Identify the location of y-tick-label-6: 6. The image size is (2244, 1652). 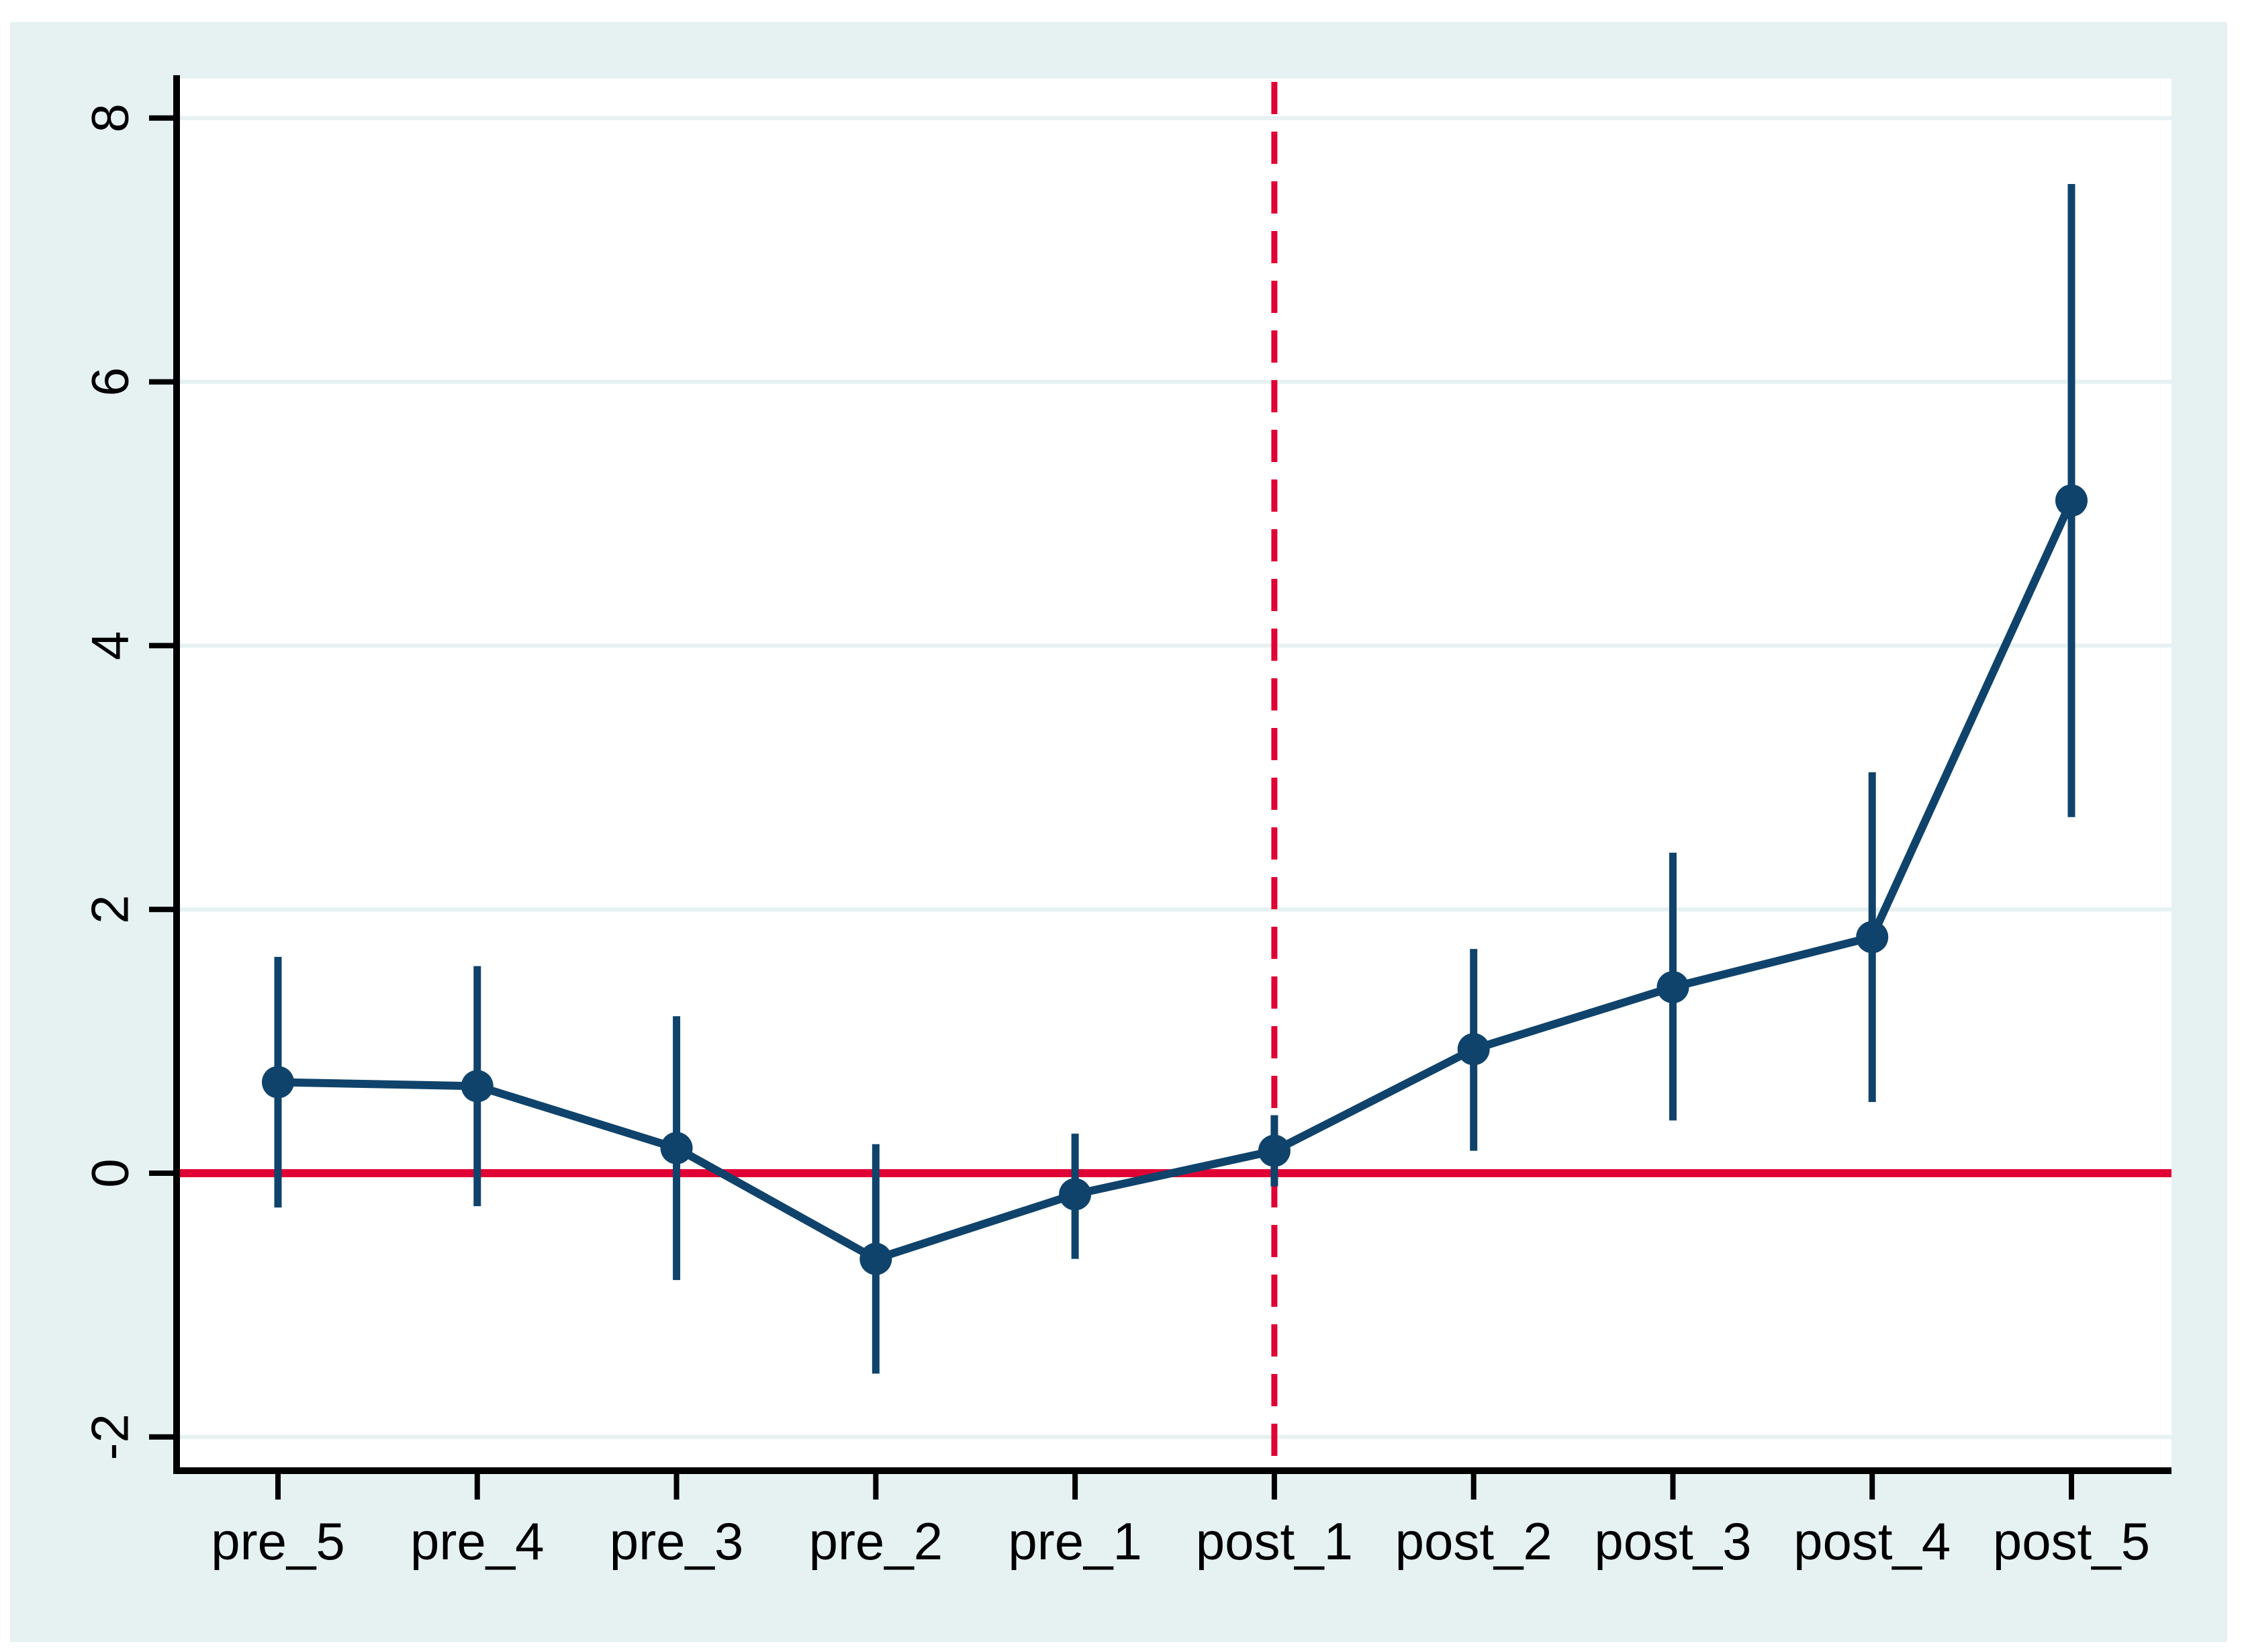
(109, 381).